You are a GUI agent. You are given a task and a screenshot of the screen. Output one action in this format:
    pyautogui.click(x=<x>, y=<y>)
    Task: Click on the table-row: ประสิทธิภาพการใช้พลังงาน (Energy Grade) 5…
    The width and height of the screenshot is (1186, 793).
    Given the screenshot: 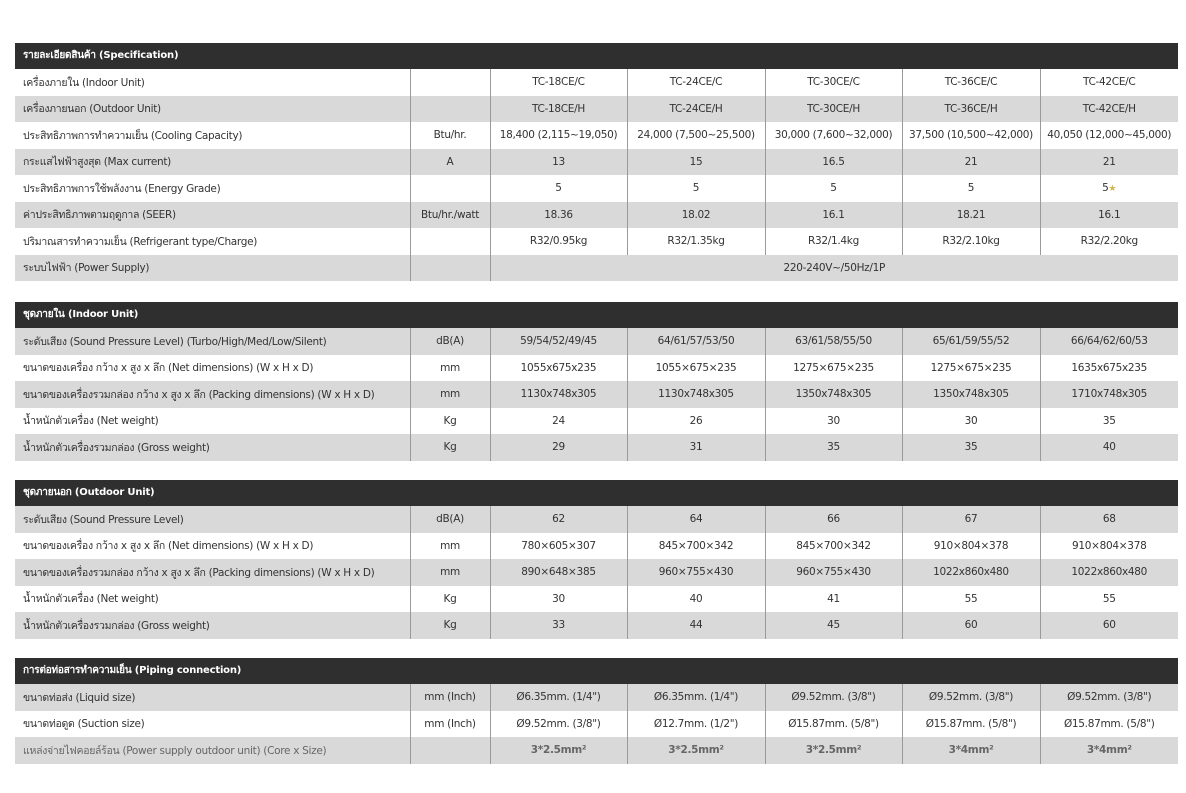 What is the action you would take?
    pyautogui.click(x=596, y=188)
    